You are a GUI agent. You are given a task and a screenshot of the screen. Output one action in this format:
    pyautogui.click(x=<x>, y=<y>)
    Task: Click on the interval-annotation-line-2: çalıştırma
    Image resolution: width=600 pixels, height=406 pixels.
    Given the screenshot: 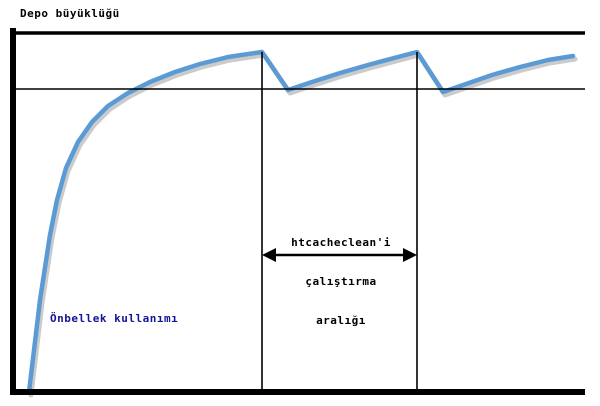 What is the action you would take?
    pyautogui.click(x=341, y=281)
    